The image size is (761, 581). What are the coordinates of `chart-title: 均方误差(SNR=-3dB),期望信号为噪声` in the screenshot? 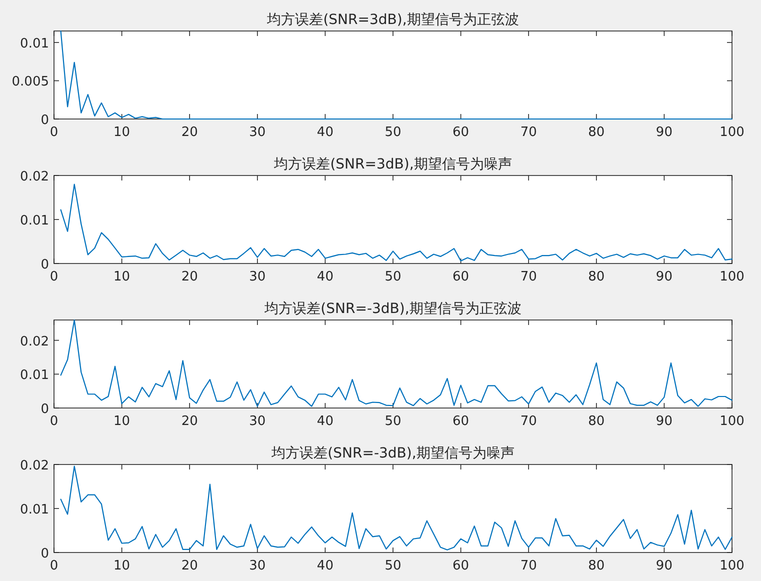 It's located at (392, 454).